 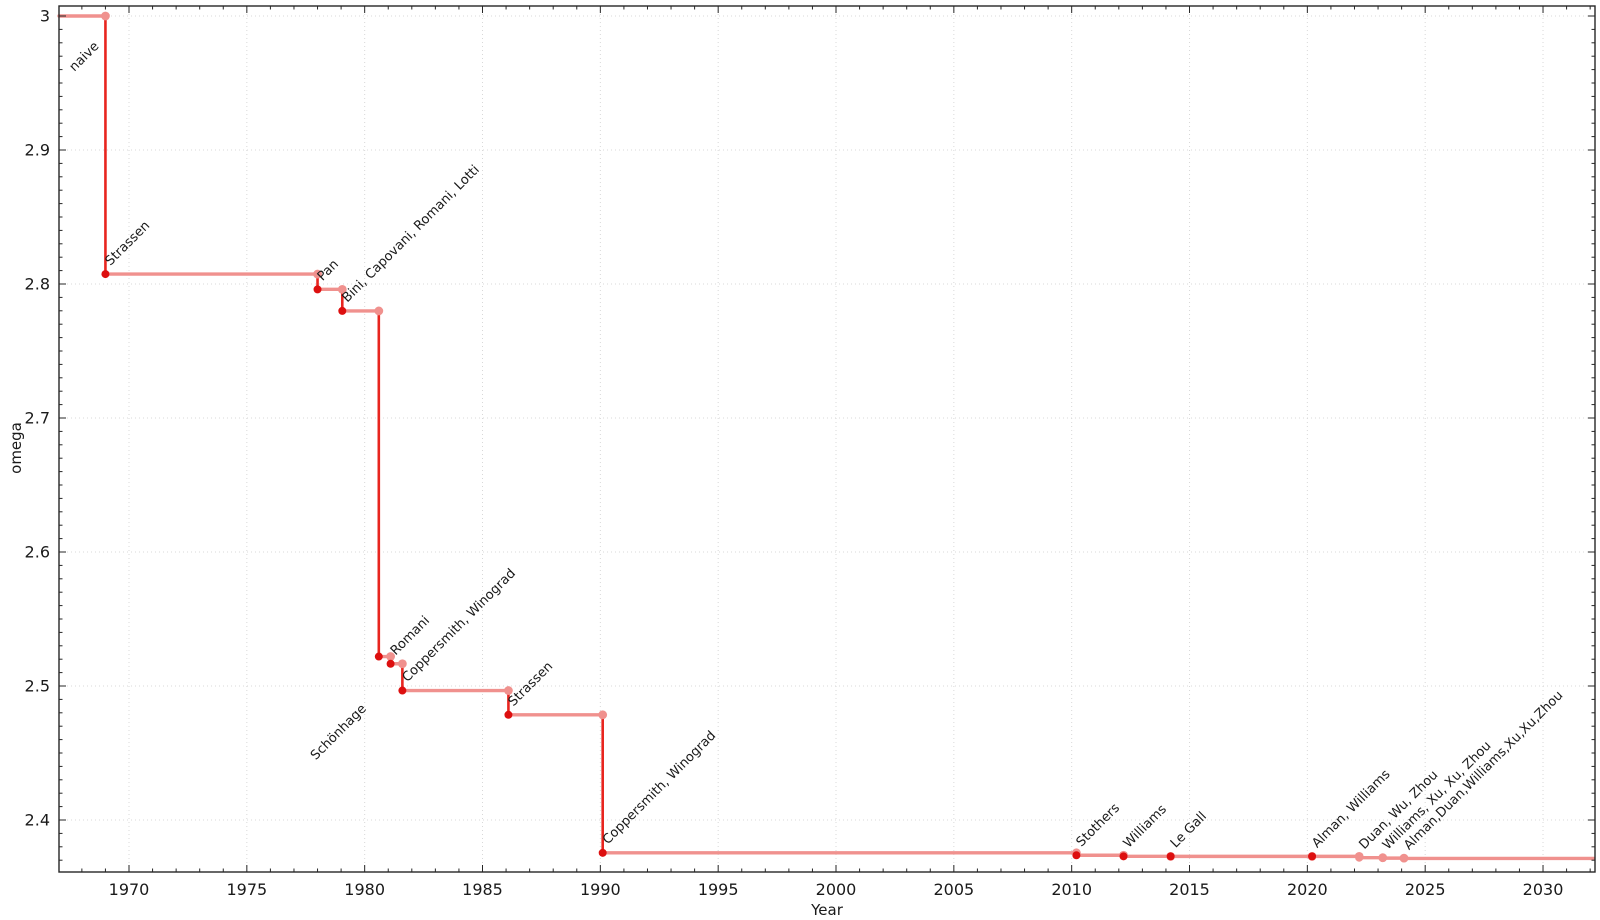 I want to click on annotation-label: naive, so click(x=85, y=57).